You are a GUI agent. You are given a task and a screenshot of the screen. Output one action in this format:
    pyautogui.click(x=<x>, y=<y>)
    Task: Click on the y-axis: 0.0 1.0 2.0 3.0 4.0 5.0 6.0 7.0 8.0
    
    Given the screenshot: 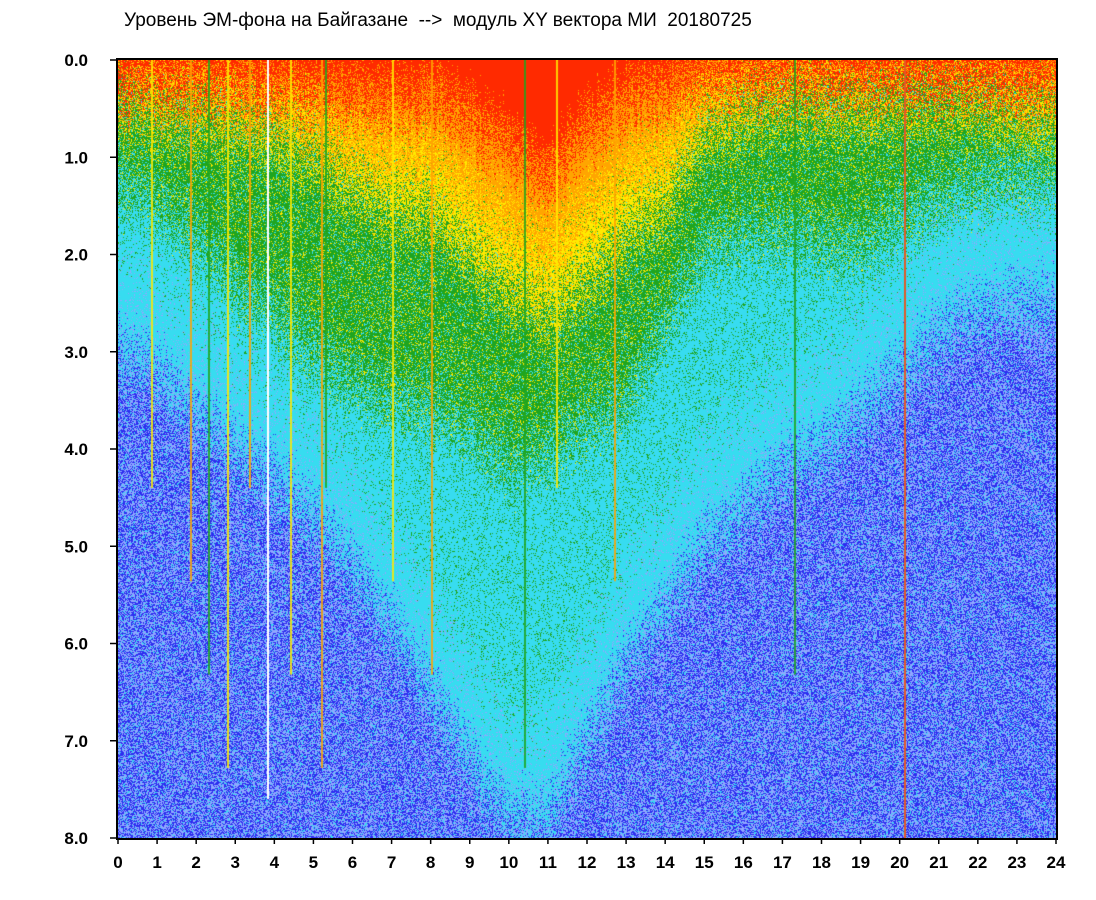 What is the action you would take?
    pyautogui.click(x=91, y=449)
    